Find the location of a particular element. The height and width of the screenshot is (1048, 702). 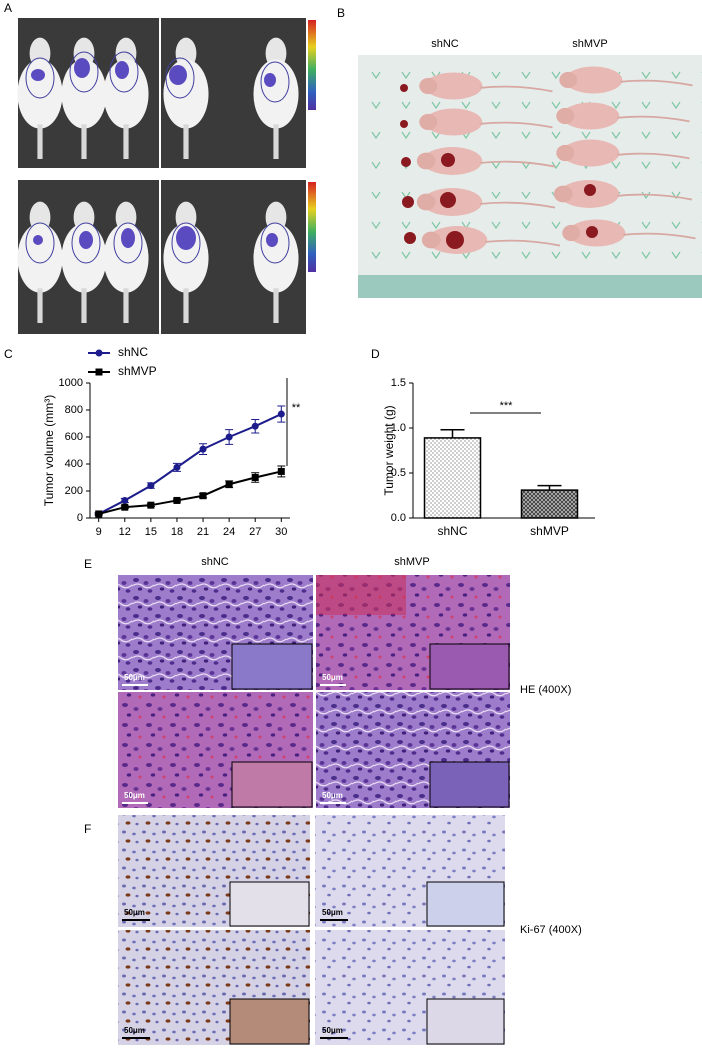

x-tick-label: 18 is located at coordinates (177, 532).